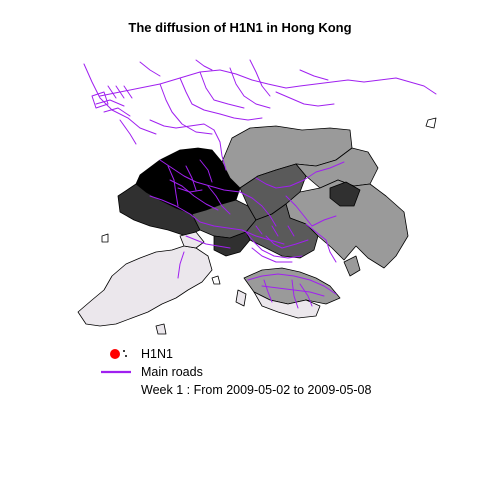 Image resolution: width=480 pixels, height=480 pixels. What do you see at coordinates (161, 329) in the screenshot?
I see `district-cheung-chau` at bounding box center [161, 329].